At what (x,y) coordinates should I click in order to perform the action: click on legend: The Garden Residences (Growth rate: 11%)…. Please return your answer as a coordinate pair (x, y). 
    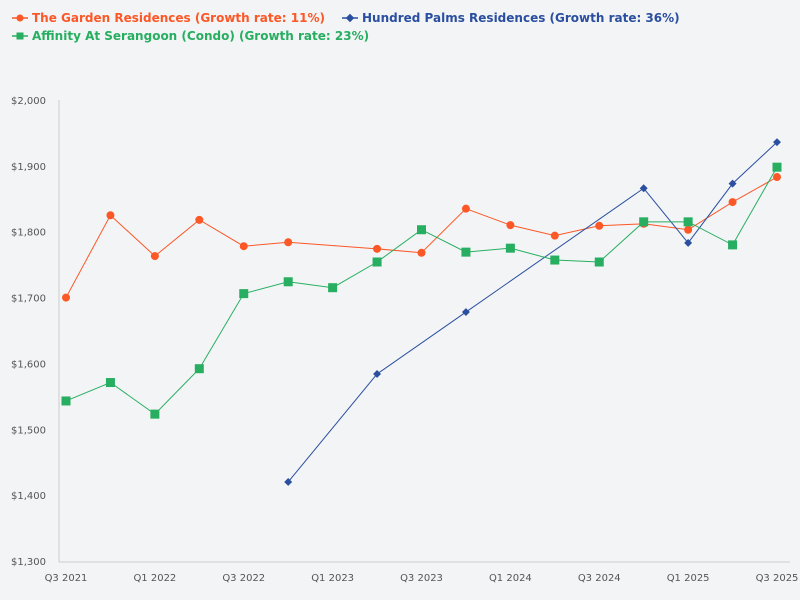
    Looking at the image, I should click on (346, 27).